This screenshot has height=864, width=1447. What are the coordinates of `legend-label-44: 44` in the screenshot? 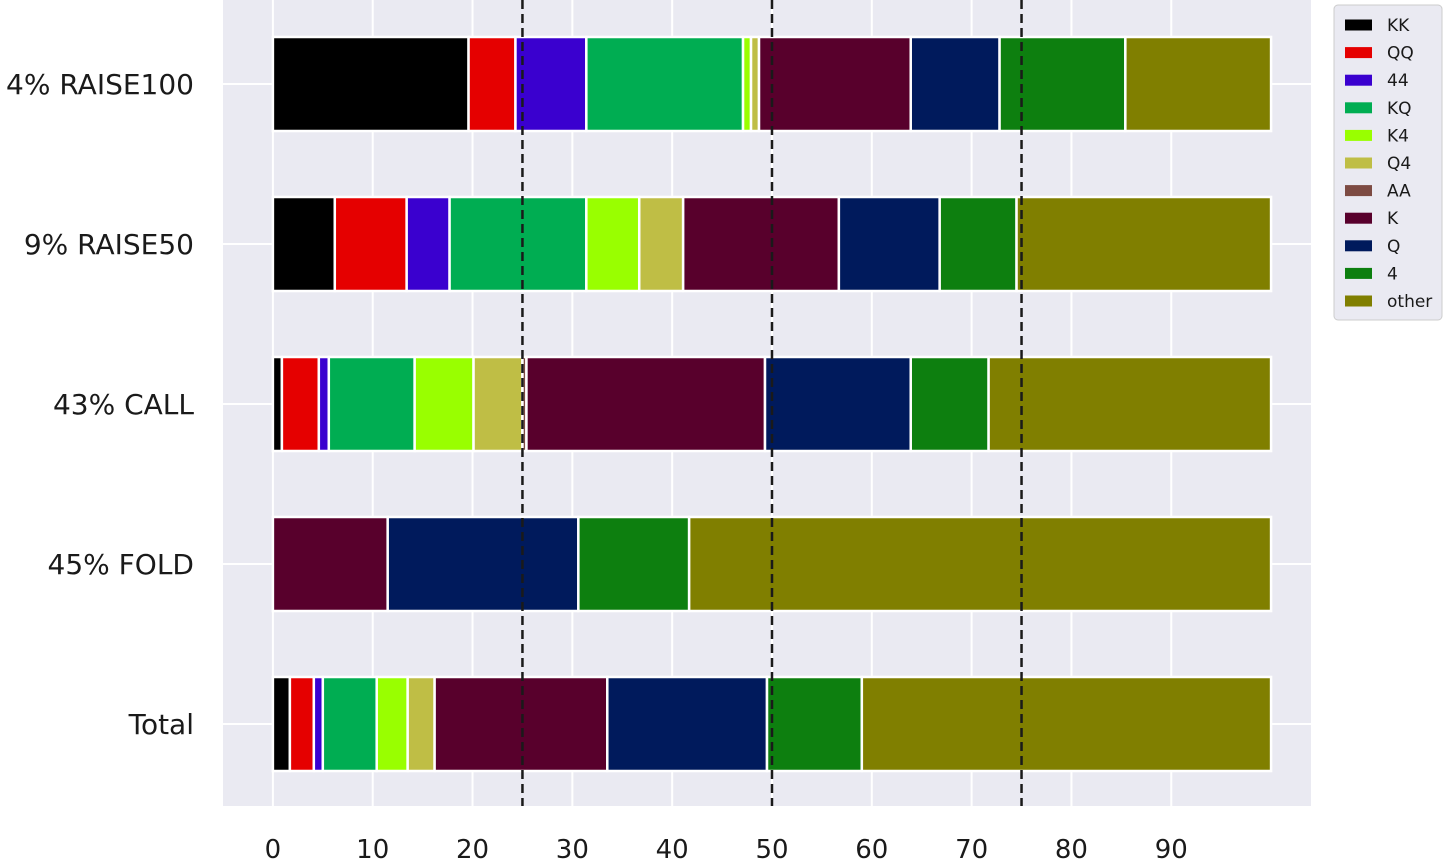 It's located at (1398, 81).